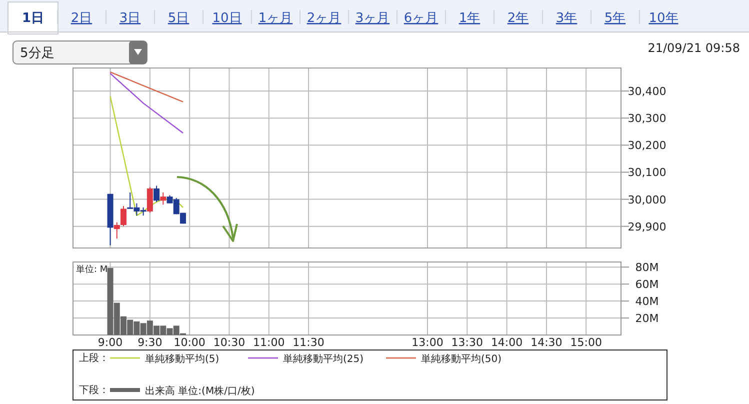  Describe the element at coordinates (518, 18) in the screenshot. I see `text: 2年` at that location.